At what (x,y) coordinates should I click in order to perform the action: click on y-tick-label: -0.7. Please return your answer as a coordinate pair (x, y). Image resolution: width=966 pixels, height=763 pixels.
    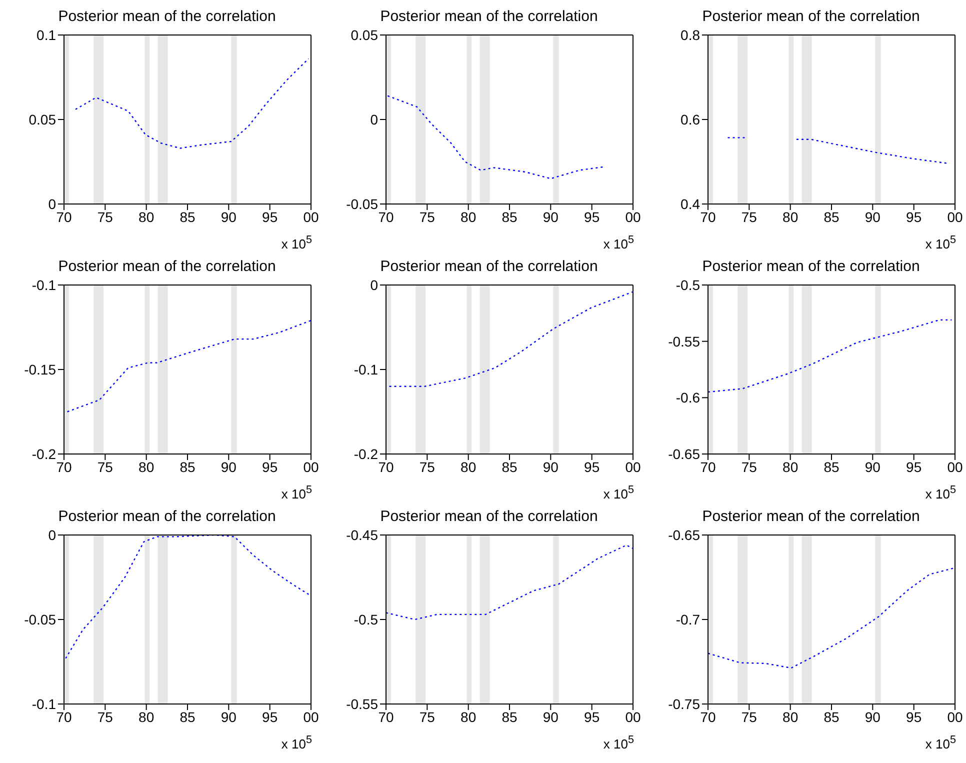
    Looking at the image, I should click on (688, 619).